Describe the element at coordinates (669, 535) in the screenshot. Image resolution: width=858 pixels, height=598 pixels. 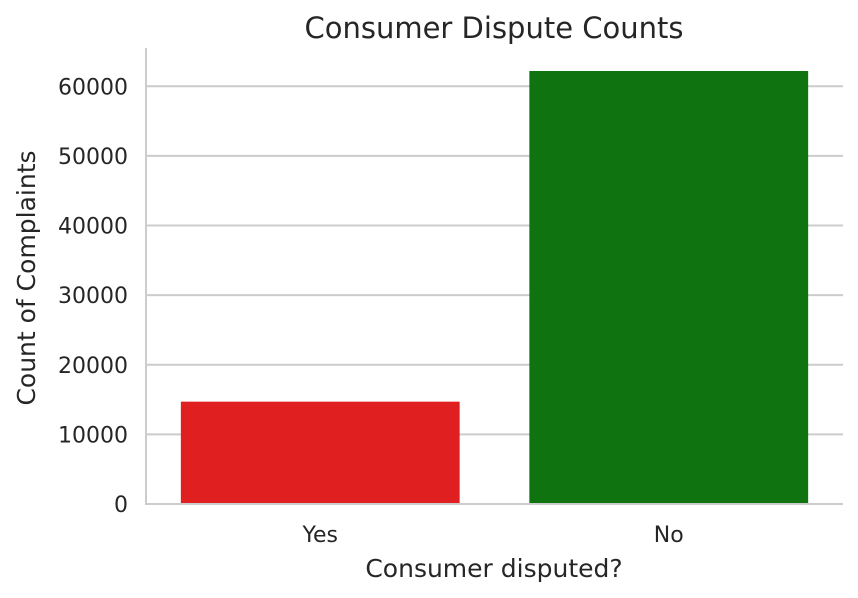
I see `x-tick-label: No` at that location.